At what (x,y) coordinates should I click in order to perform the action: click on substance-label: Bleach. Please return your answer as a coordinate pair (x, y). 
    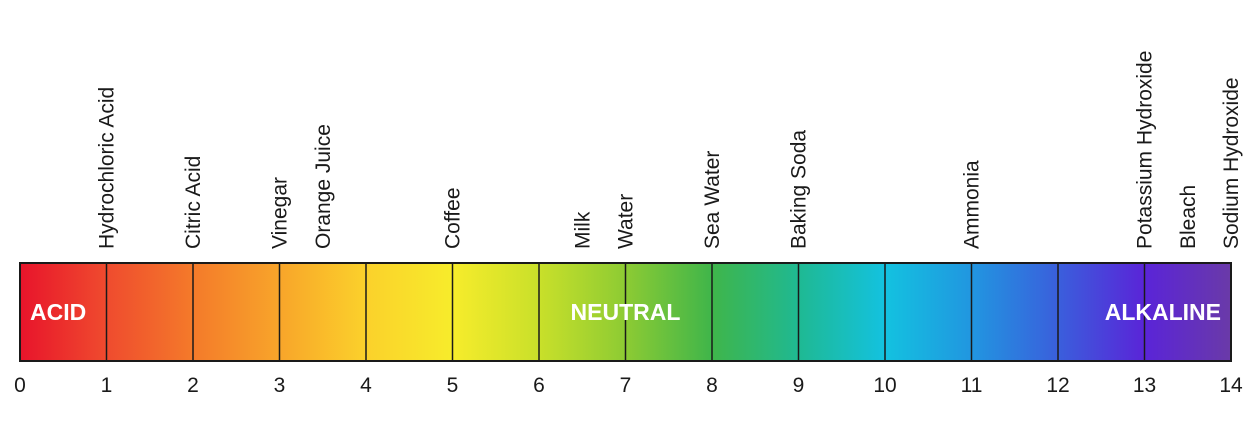
    Looking at the image, I should click on (1188, 217).